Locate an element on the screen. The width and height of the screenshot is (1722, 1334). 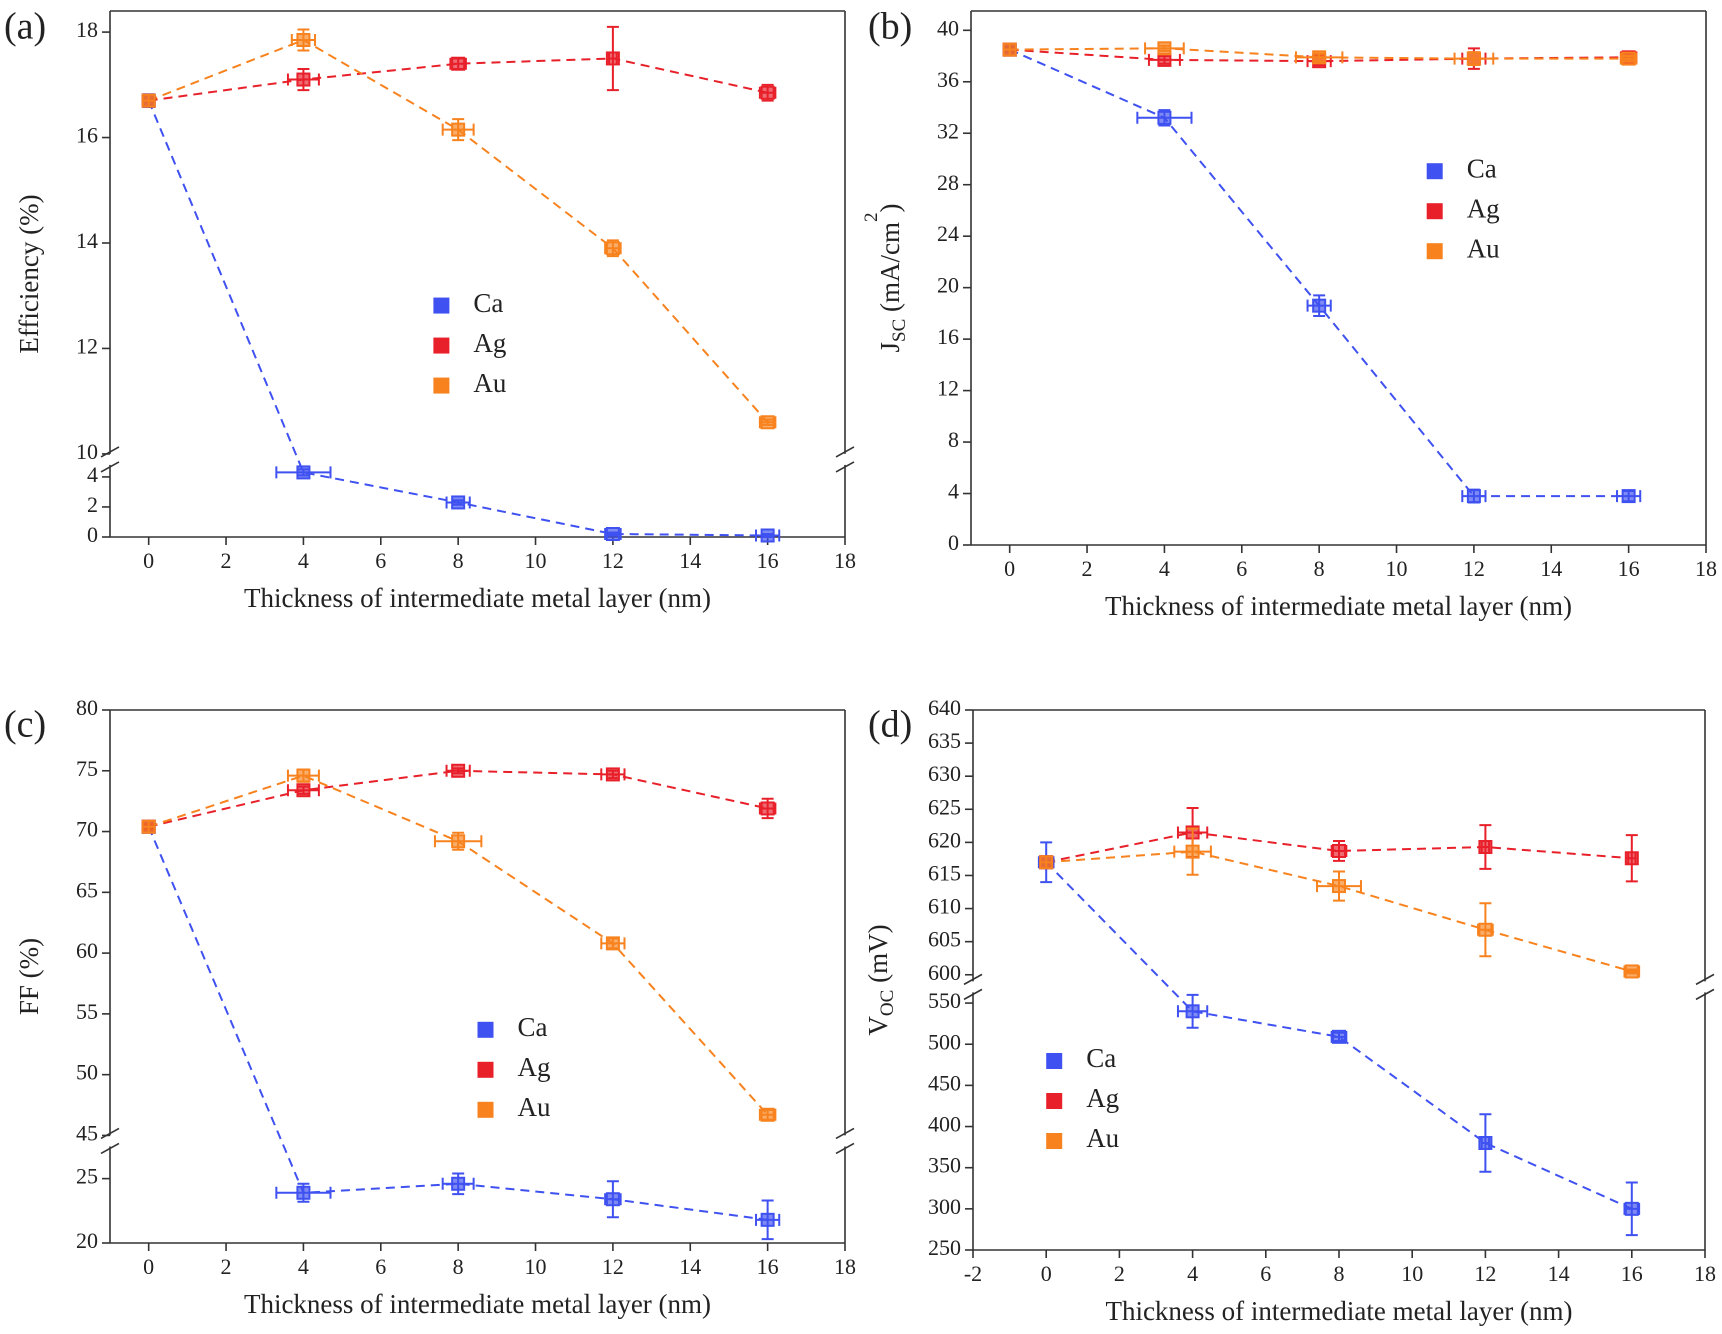
y-tick-label: 80 is located at coordinates (87, 707).